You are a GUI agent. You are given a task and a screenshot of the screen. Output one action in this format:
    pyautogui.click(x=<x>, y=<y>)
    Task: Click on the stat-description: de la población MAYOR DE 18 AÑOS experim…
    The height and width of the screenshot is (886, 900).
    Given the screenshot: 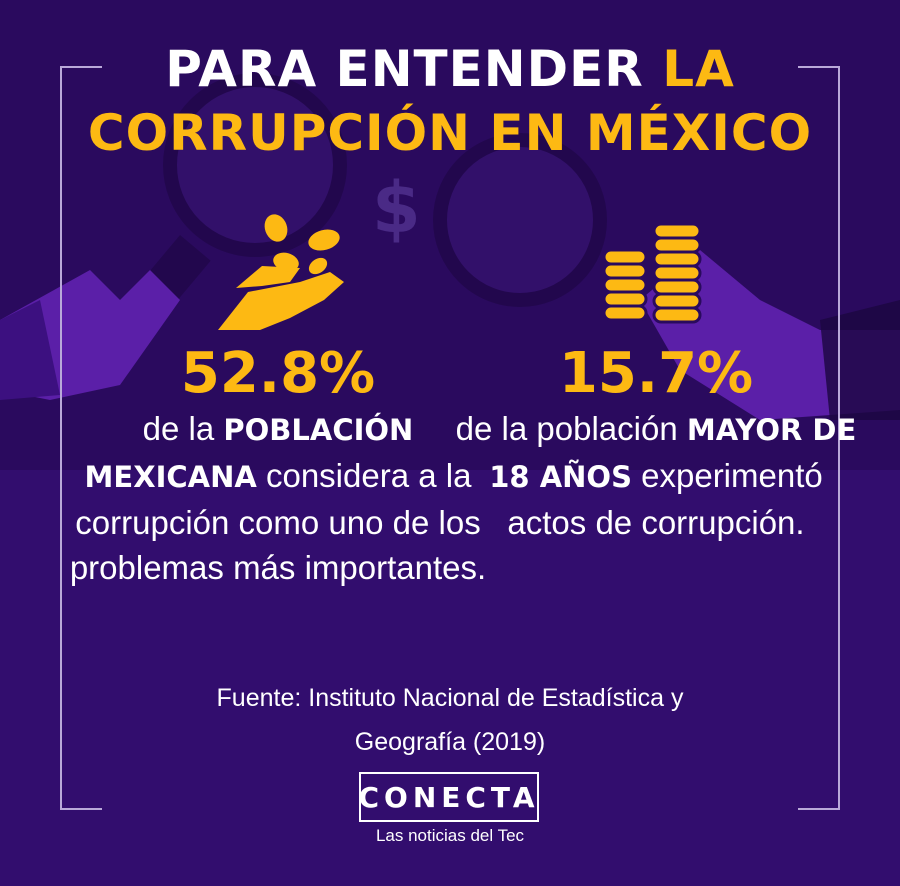 What is the action you would take?
    pyautogui.click(x=656, y=475)
    